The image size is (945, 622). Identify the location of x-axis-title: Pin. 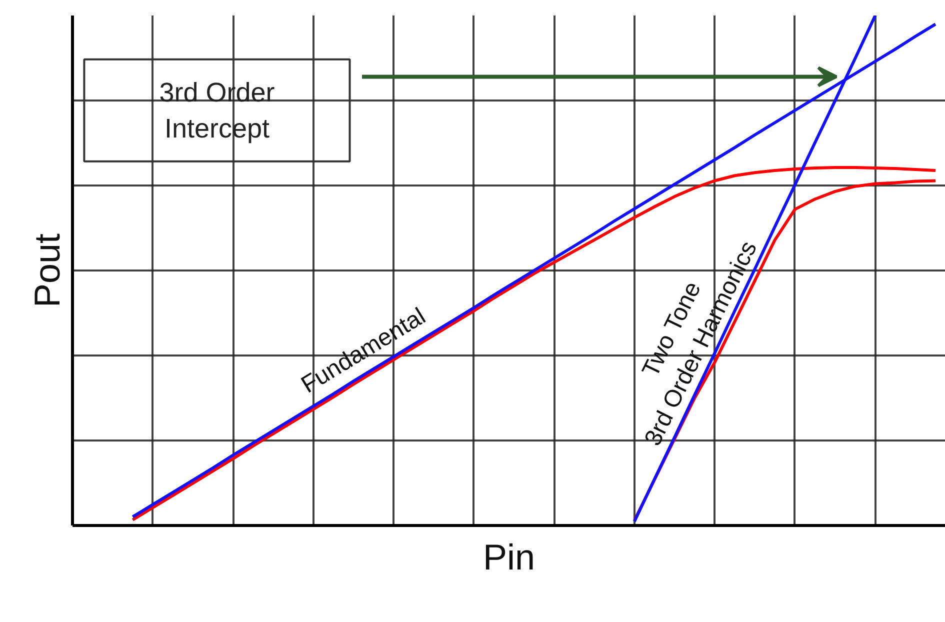
(509, 557).